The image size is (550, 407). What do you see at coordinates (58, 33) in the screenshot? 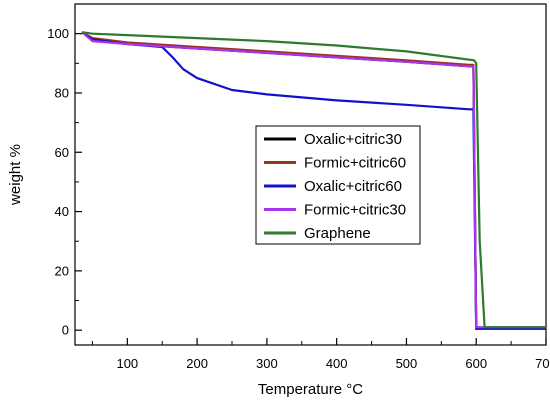
I see `y-tick-label: 100` at bounding box center [58, 33].